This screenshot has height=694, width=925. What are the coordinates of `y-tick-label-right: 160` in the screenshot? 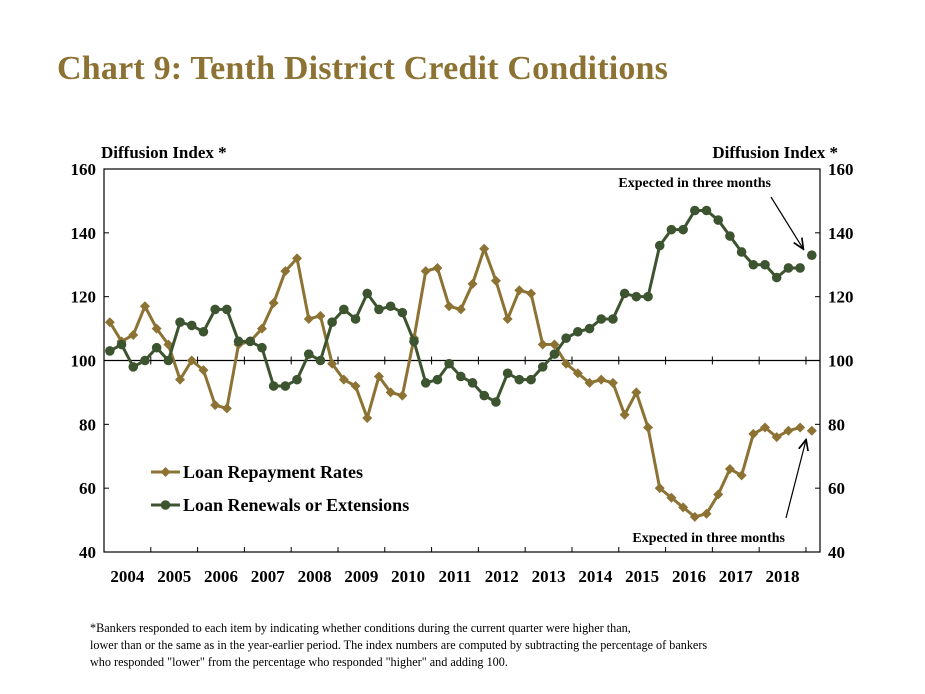 It's located at (841, 169).